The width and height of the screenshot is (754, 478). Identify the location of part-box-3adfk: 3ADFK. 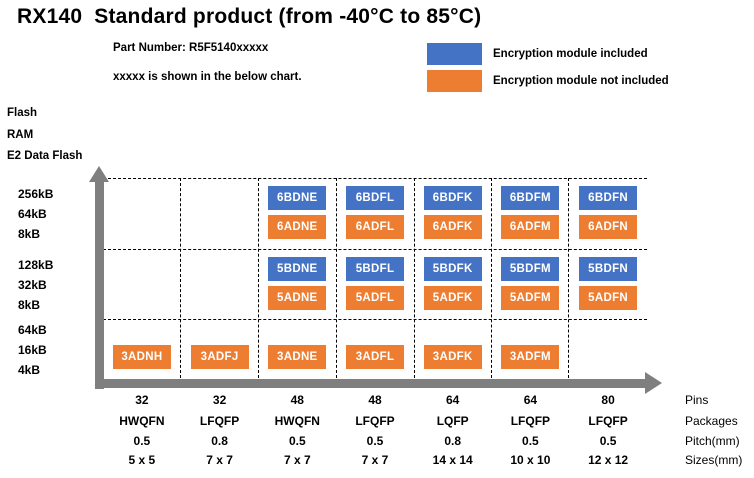
(452, 357).